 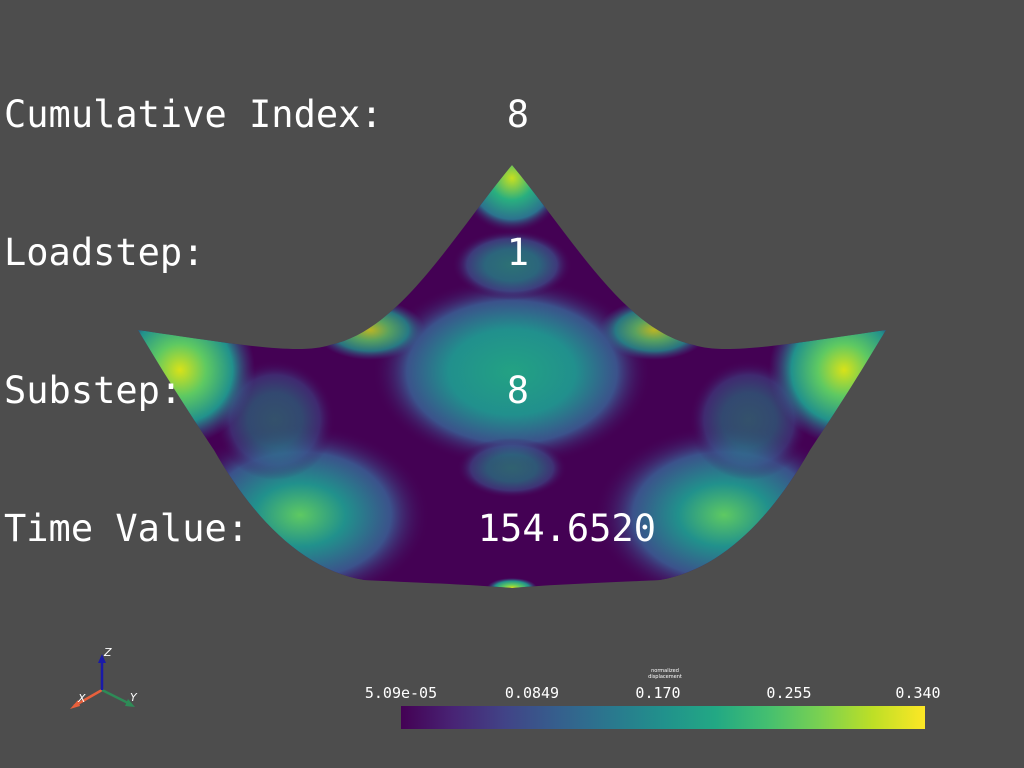 What do you see at coordinates (517, 390) in the screenshot?
I see `substep-value: 8` at bounding box center [517, 390].